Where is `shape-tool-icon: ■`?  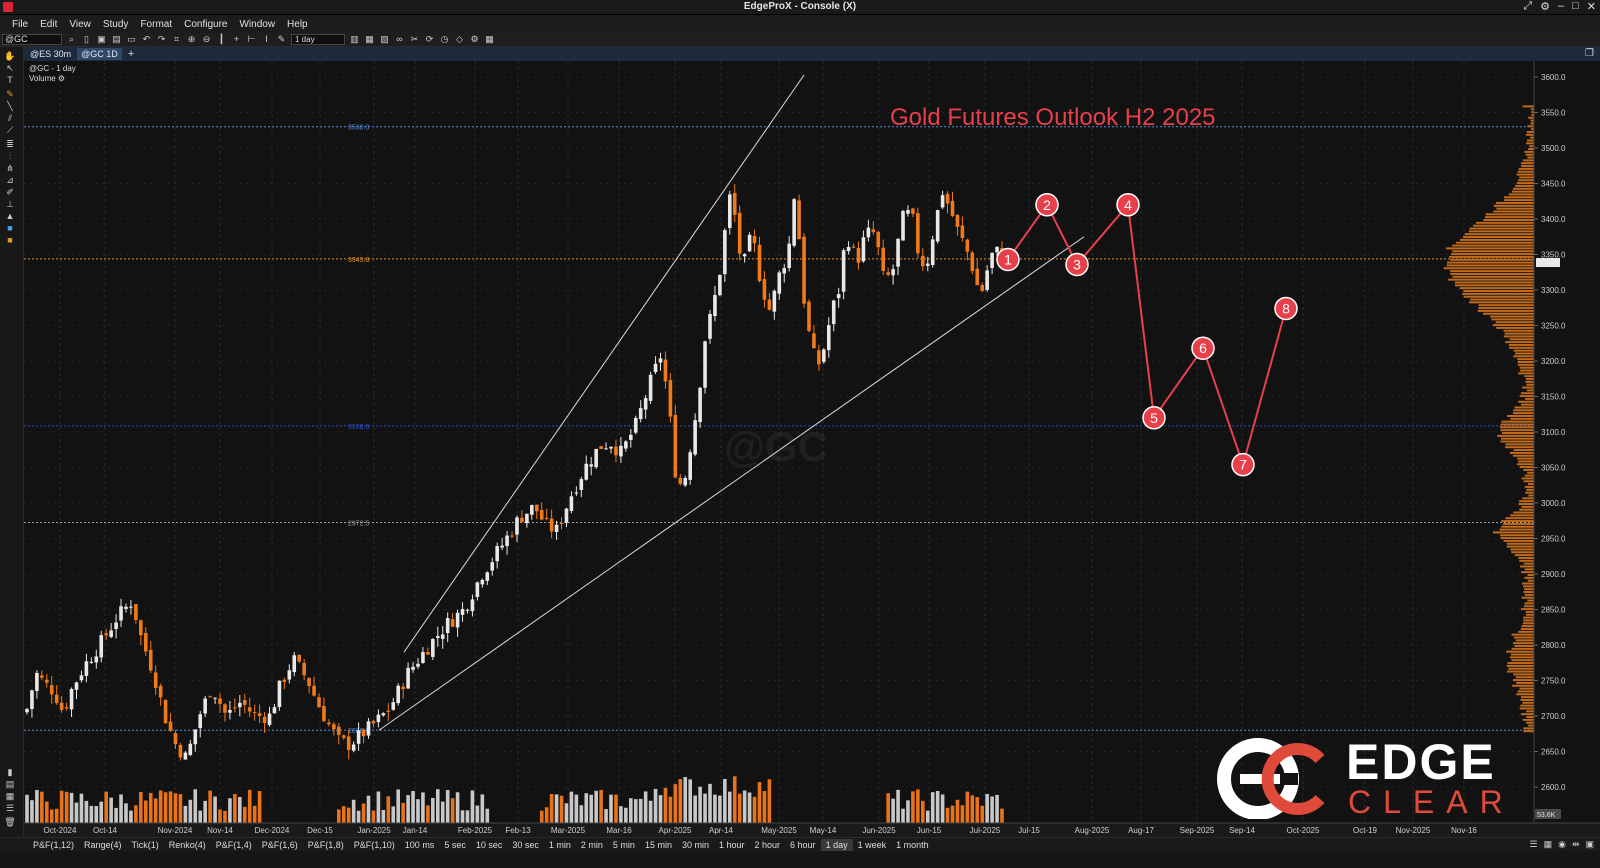 shape-tool-icon: ■ is located at coordinates (10, 240).